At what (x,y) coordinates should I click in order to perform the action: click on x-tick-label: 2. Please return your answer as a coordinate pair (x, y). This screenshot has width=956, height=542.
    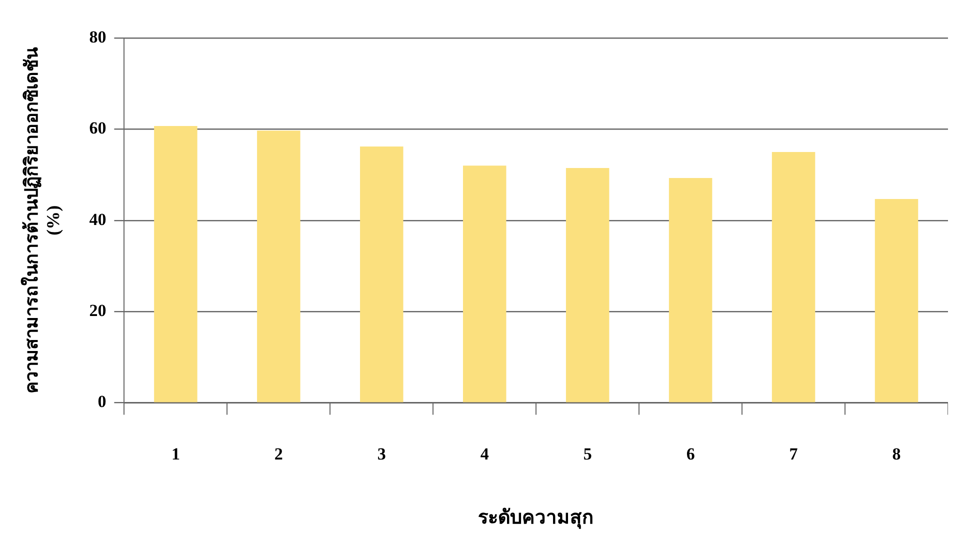
    Looking at the image, I should click on (278, 454).